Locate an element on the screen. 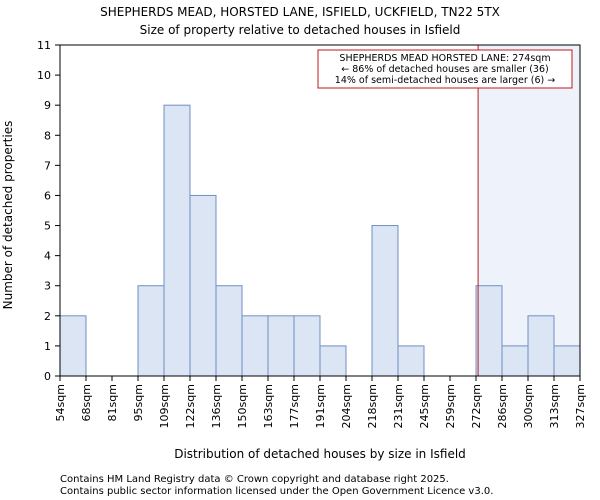 The height and width of the screenshot is (500, 600). x-tick-label: 272sqm is located at coordinates (476, 406).